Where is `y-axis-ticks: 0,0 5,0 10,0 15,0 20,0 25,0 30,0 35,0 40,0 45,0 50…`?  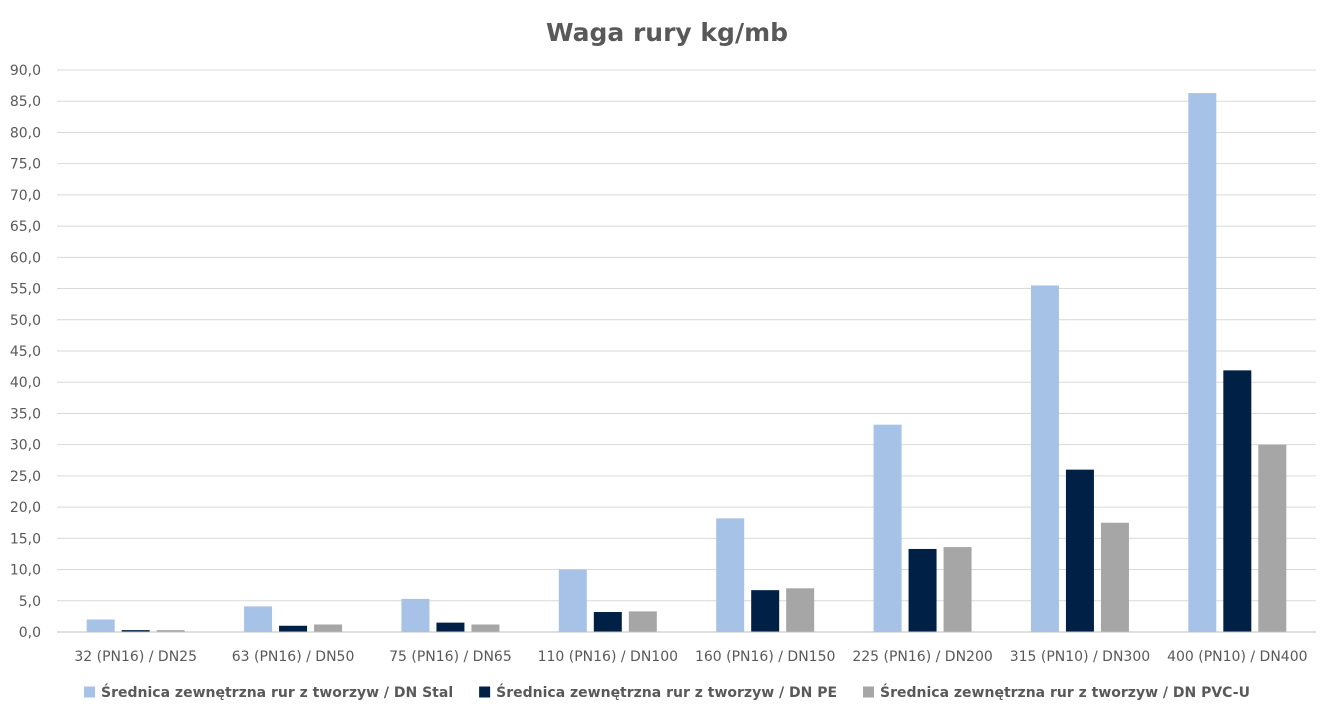
y-axis-ticks: 0,0 5,0 10,0 15,0 20,0 25,0 30,0 35,0 40,0 45,0 50… is located at coordinates (25, 352).